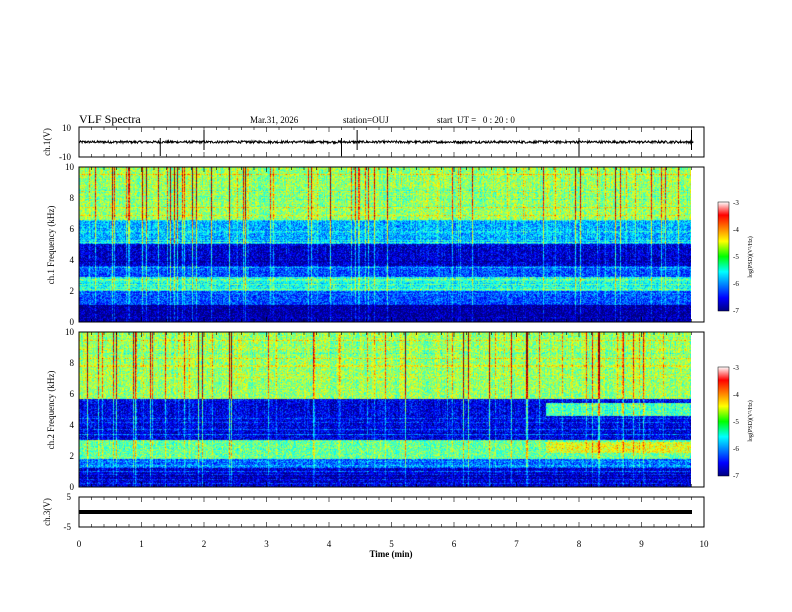 This screenshot has height=612, width=792. Describe the element at coordinates (579, 544) in the screenshot. I see `x-tick-label: 8` at that location.